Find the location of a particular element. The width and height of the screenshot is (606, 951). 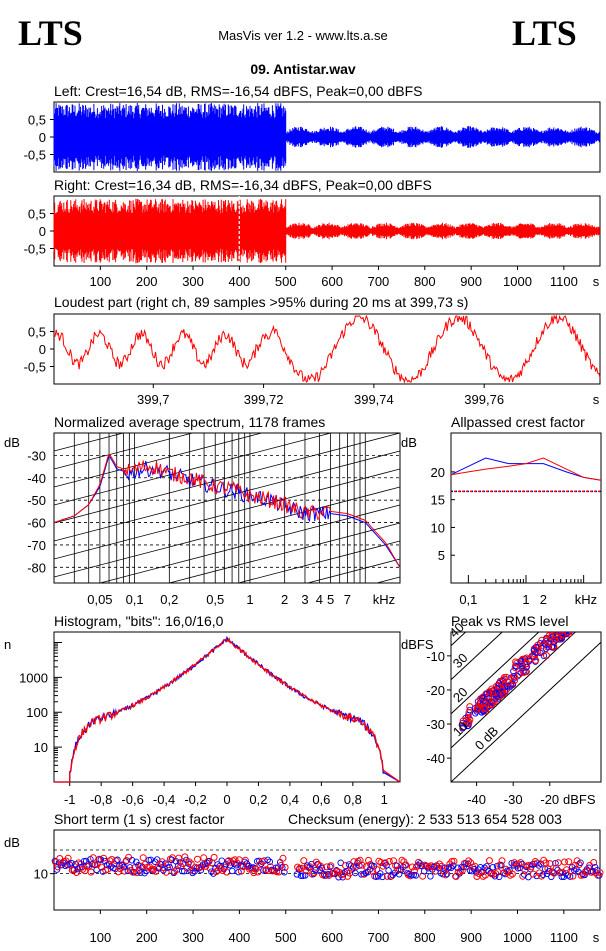

app-title: MasVis ver 1.2 - www.lts.a.se is located at coordinates (303, 35).